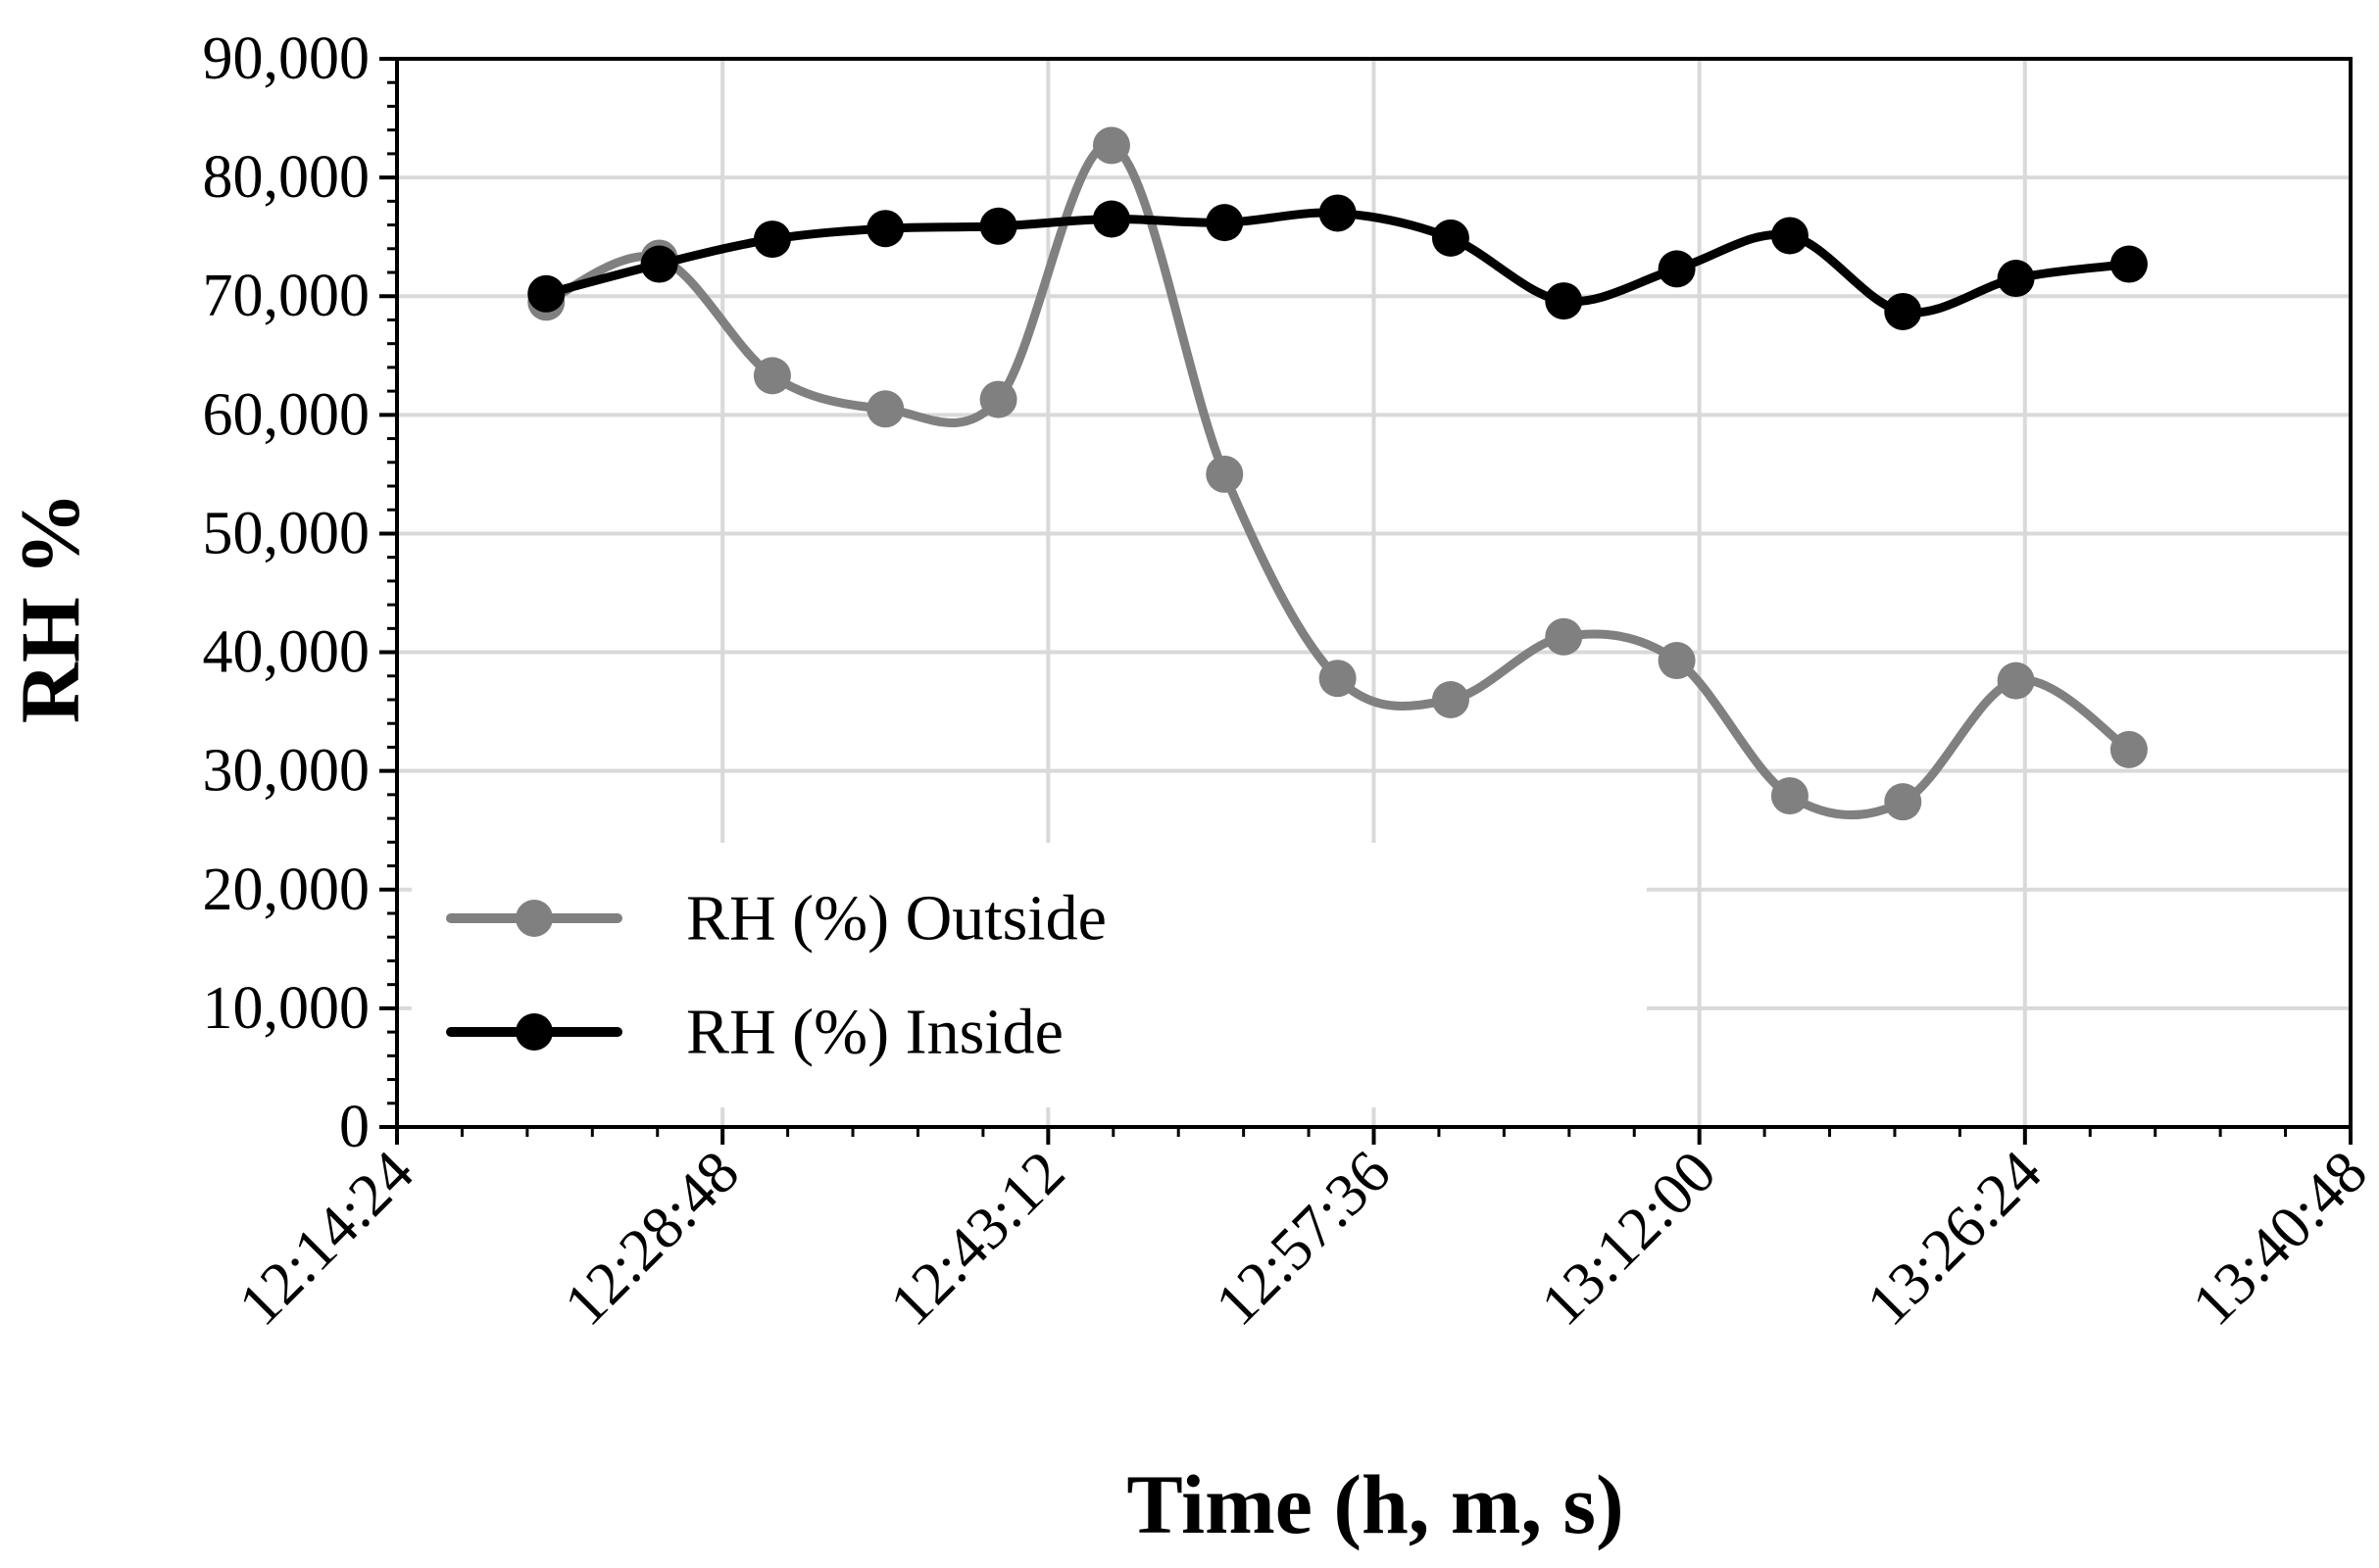  Describe the element at coordinates (896, 919) in the screenshot. I see `legend-label-outside: RH (%) Outside` at that location.